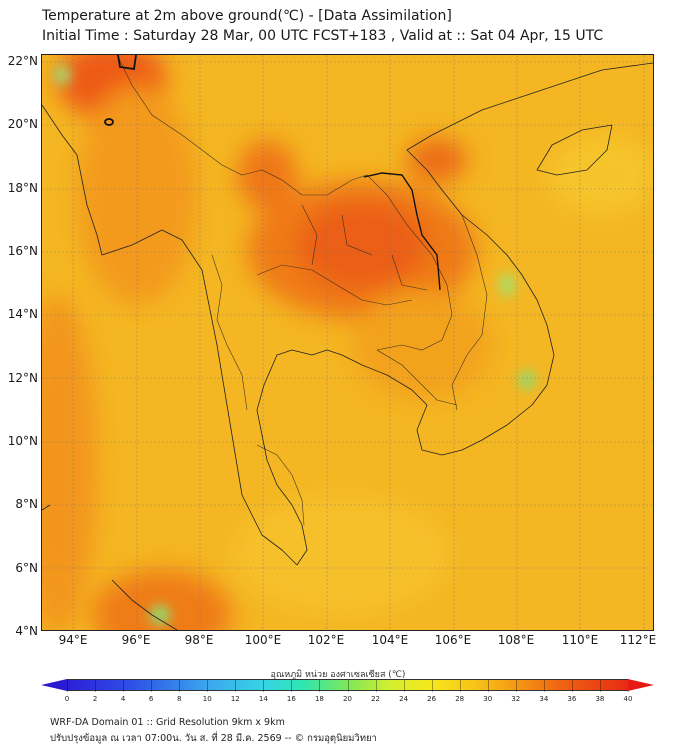 Image resolution: width=676 pixels, height=756 pixels. What do you see at coordinates (280, 485) in the screenshot?
I see `border-peninsula` at bounding box center [280, 485].